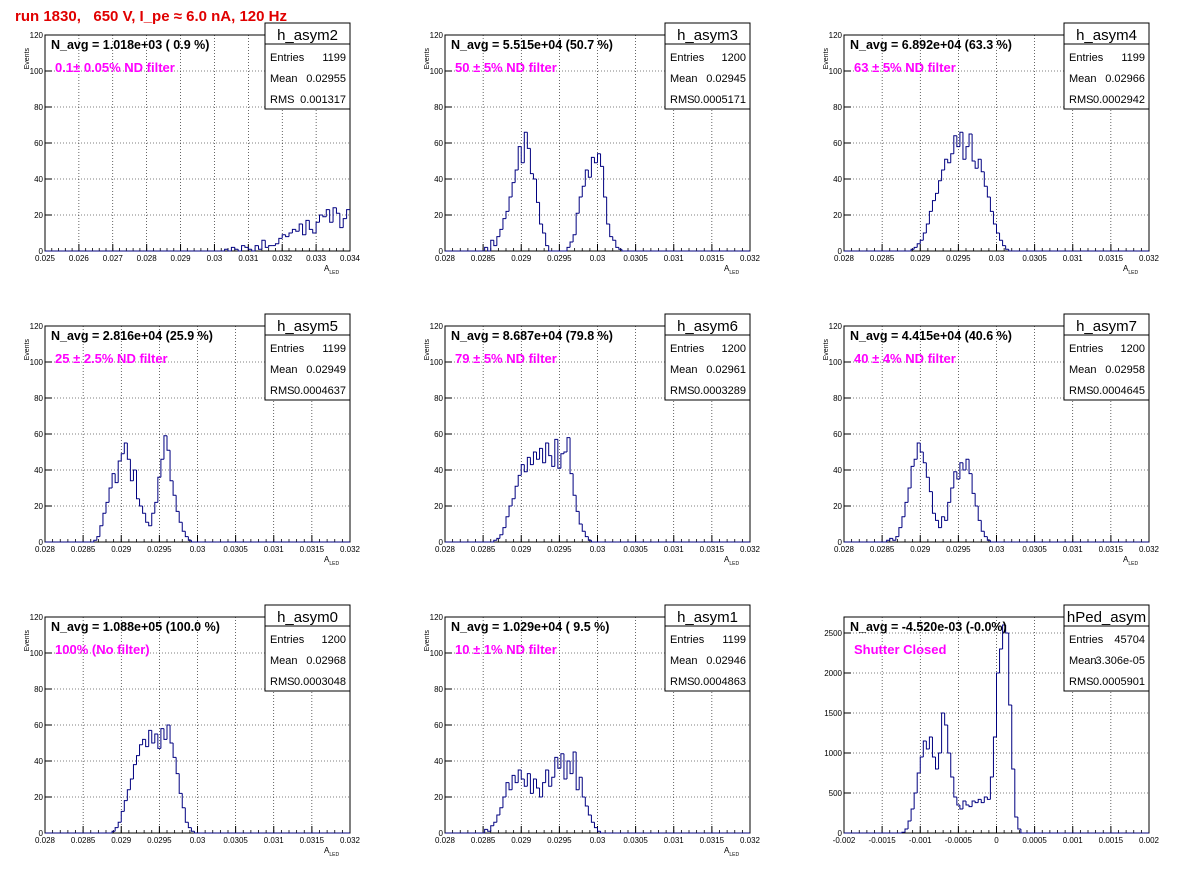  I want to click on stat-value: 0.02961, so click(726, 370).